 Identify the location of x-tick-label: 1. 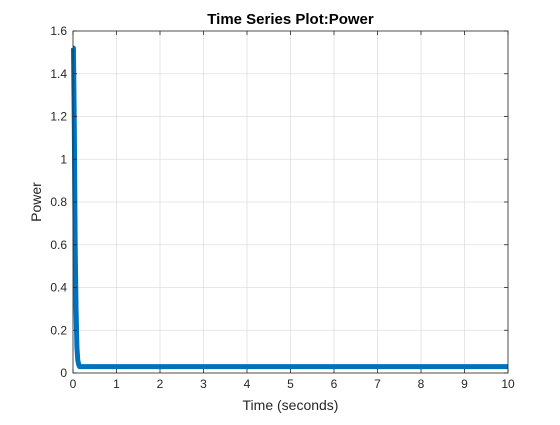
(116, 384).